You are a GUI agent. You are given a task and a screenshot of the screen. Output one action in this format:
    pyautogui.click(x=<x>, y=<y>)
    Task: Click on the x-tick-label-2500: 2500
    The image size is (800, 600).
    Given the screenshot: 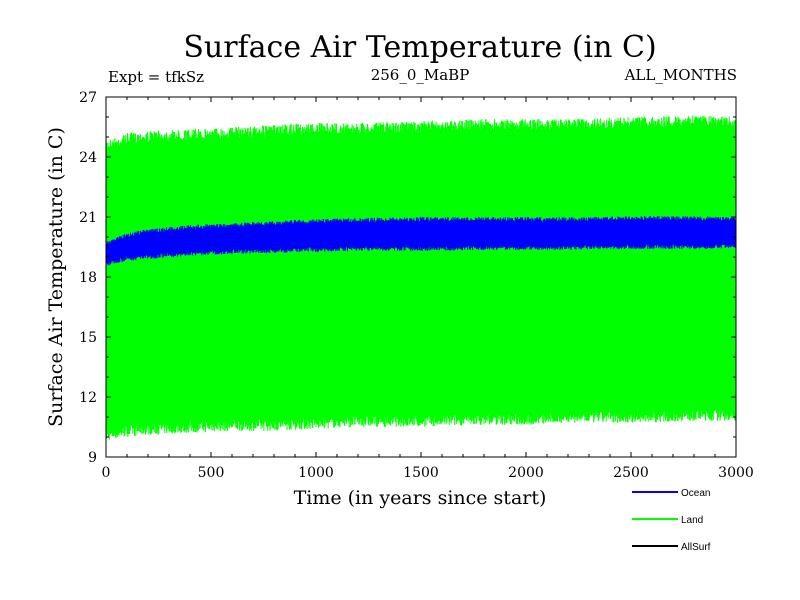 What is the action you would take?
    pyautogui.click(x=631, y=473)
    